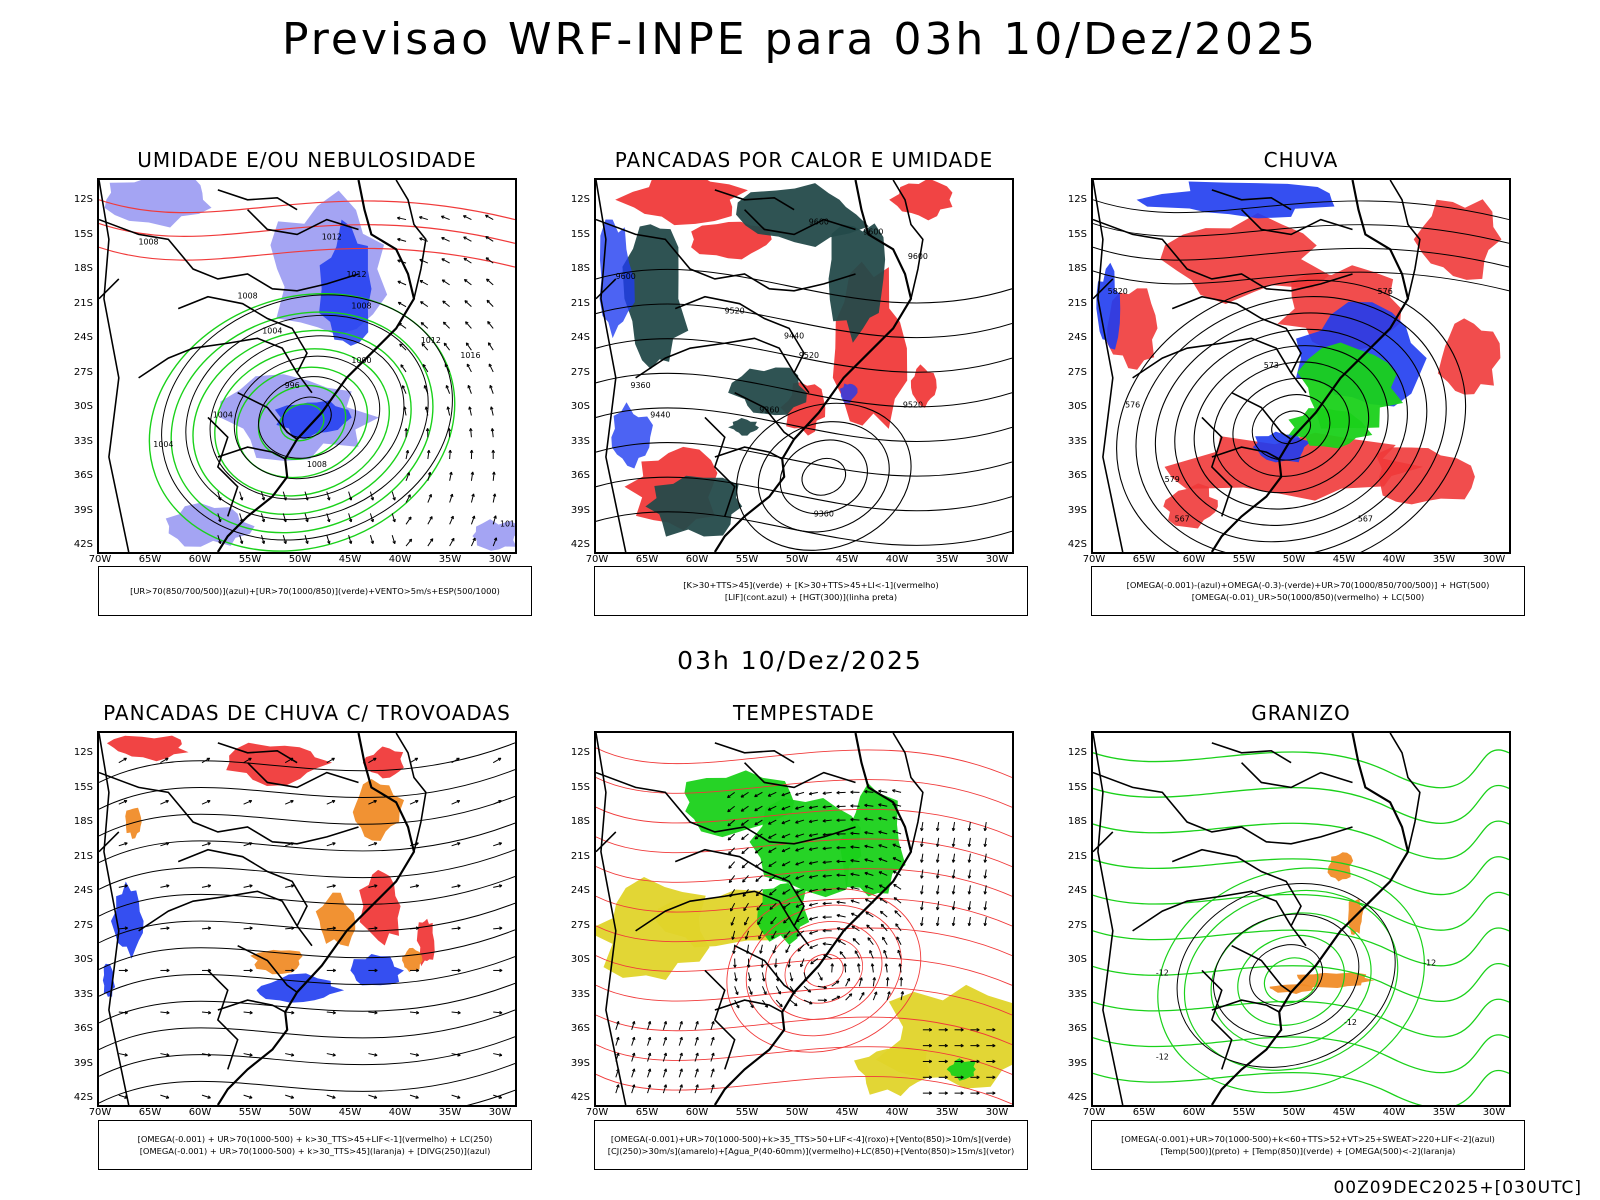 The height and width of the screenshot is (1200, 1600). I want to click on wind-green-area, so click(961, 1069).